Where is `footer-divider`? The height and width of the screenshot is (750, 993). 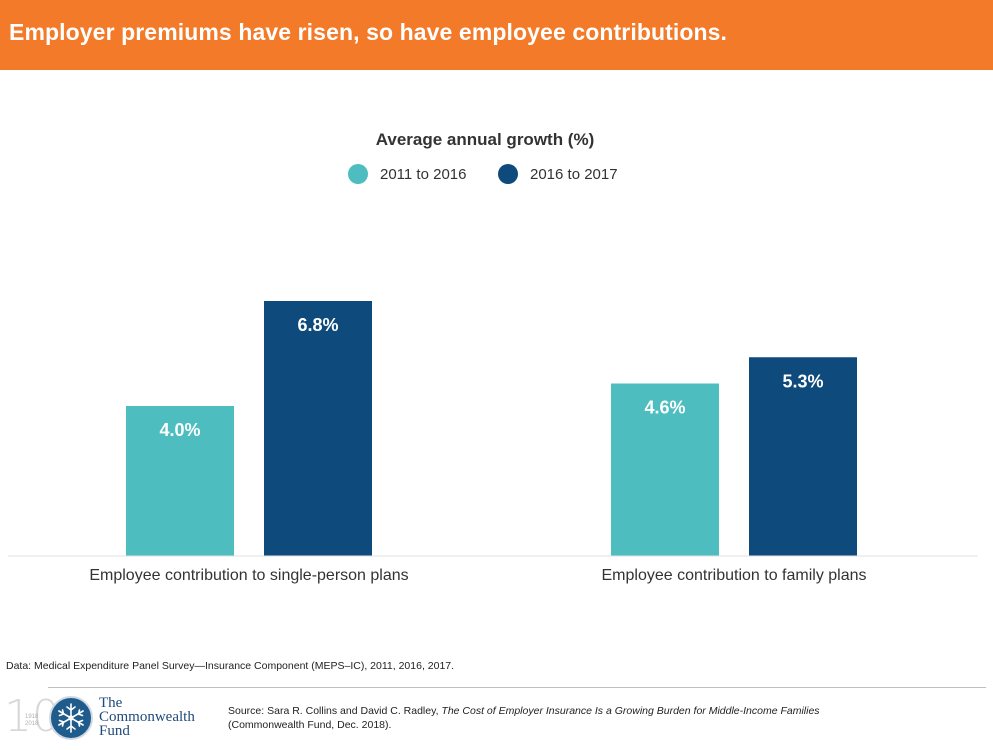 footer-divider is located at coordinates (517, 687).